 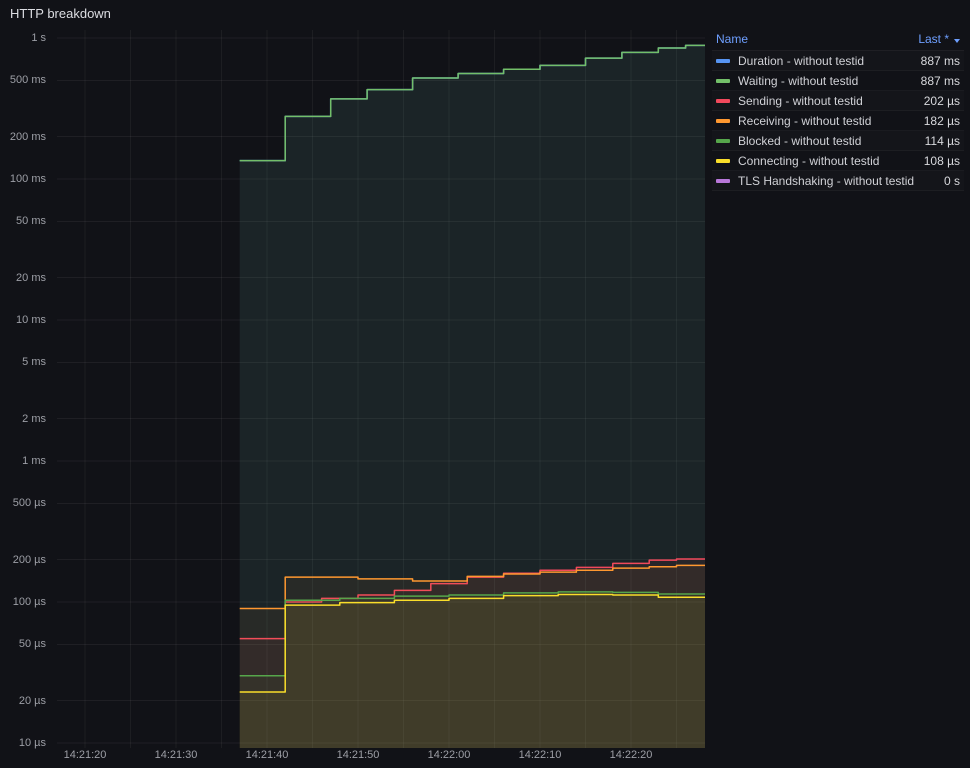 What do you see at coordinates (941, 120) in the screenshot?
I see `legend-series-value: 182 µs` at bounding box center [941, 120].